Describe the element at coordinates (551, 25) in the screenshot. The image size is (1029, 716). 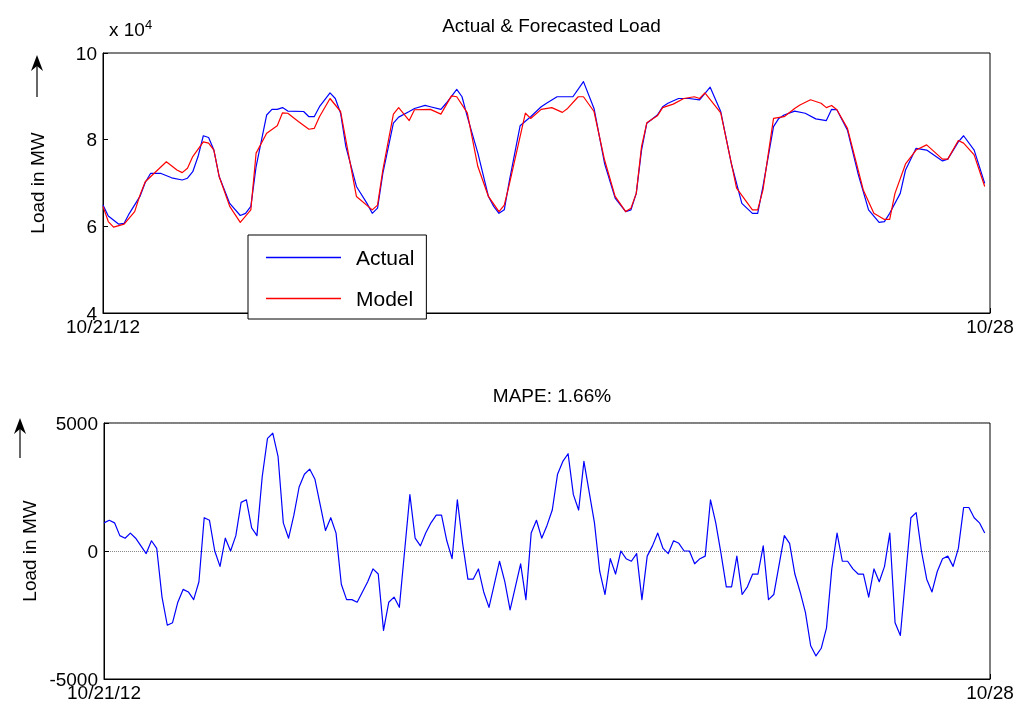
I see `chart-title: Actual & Forecasted Load` at that location.